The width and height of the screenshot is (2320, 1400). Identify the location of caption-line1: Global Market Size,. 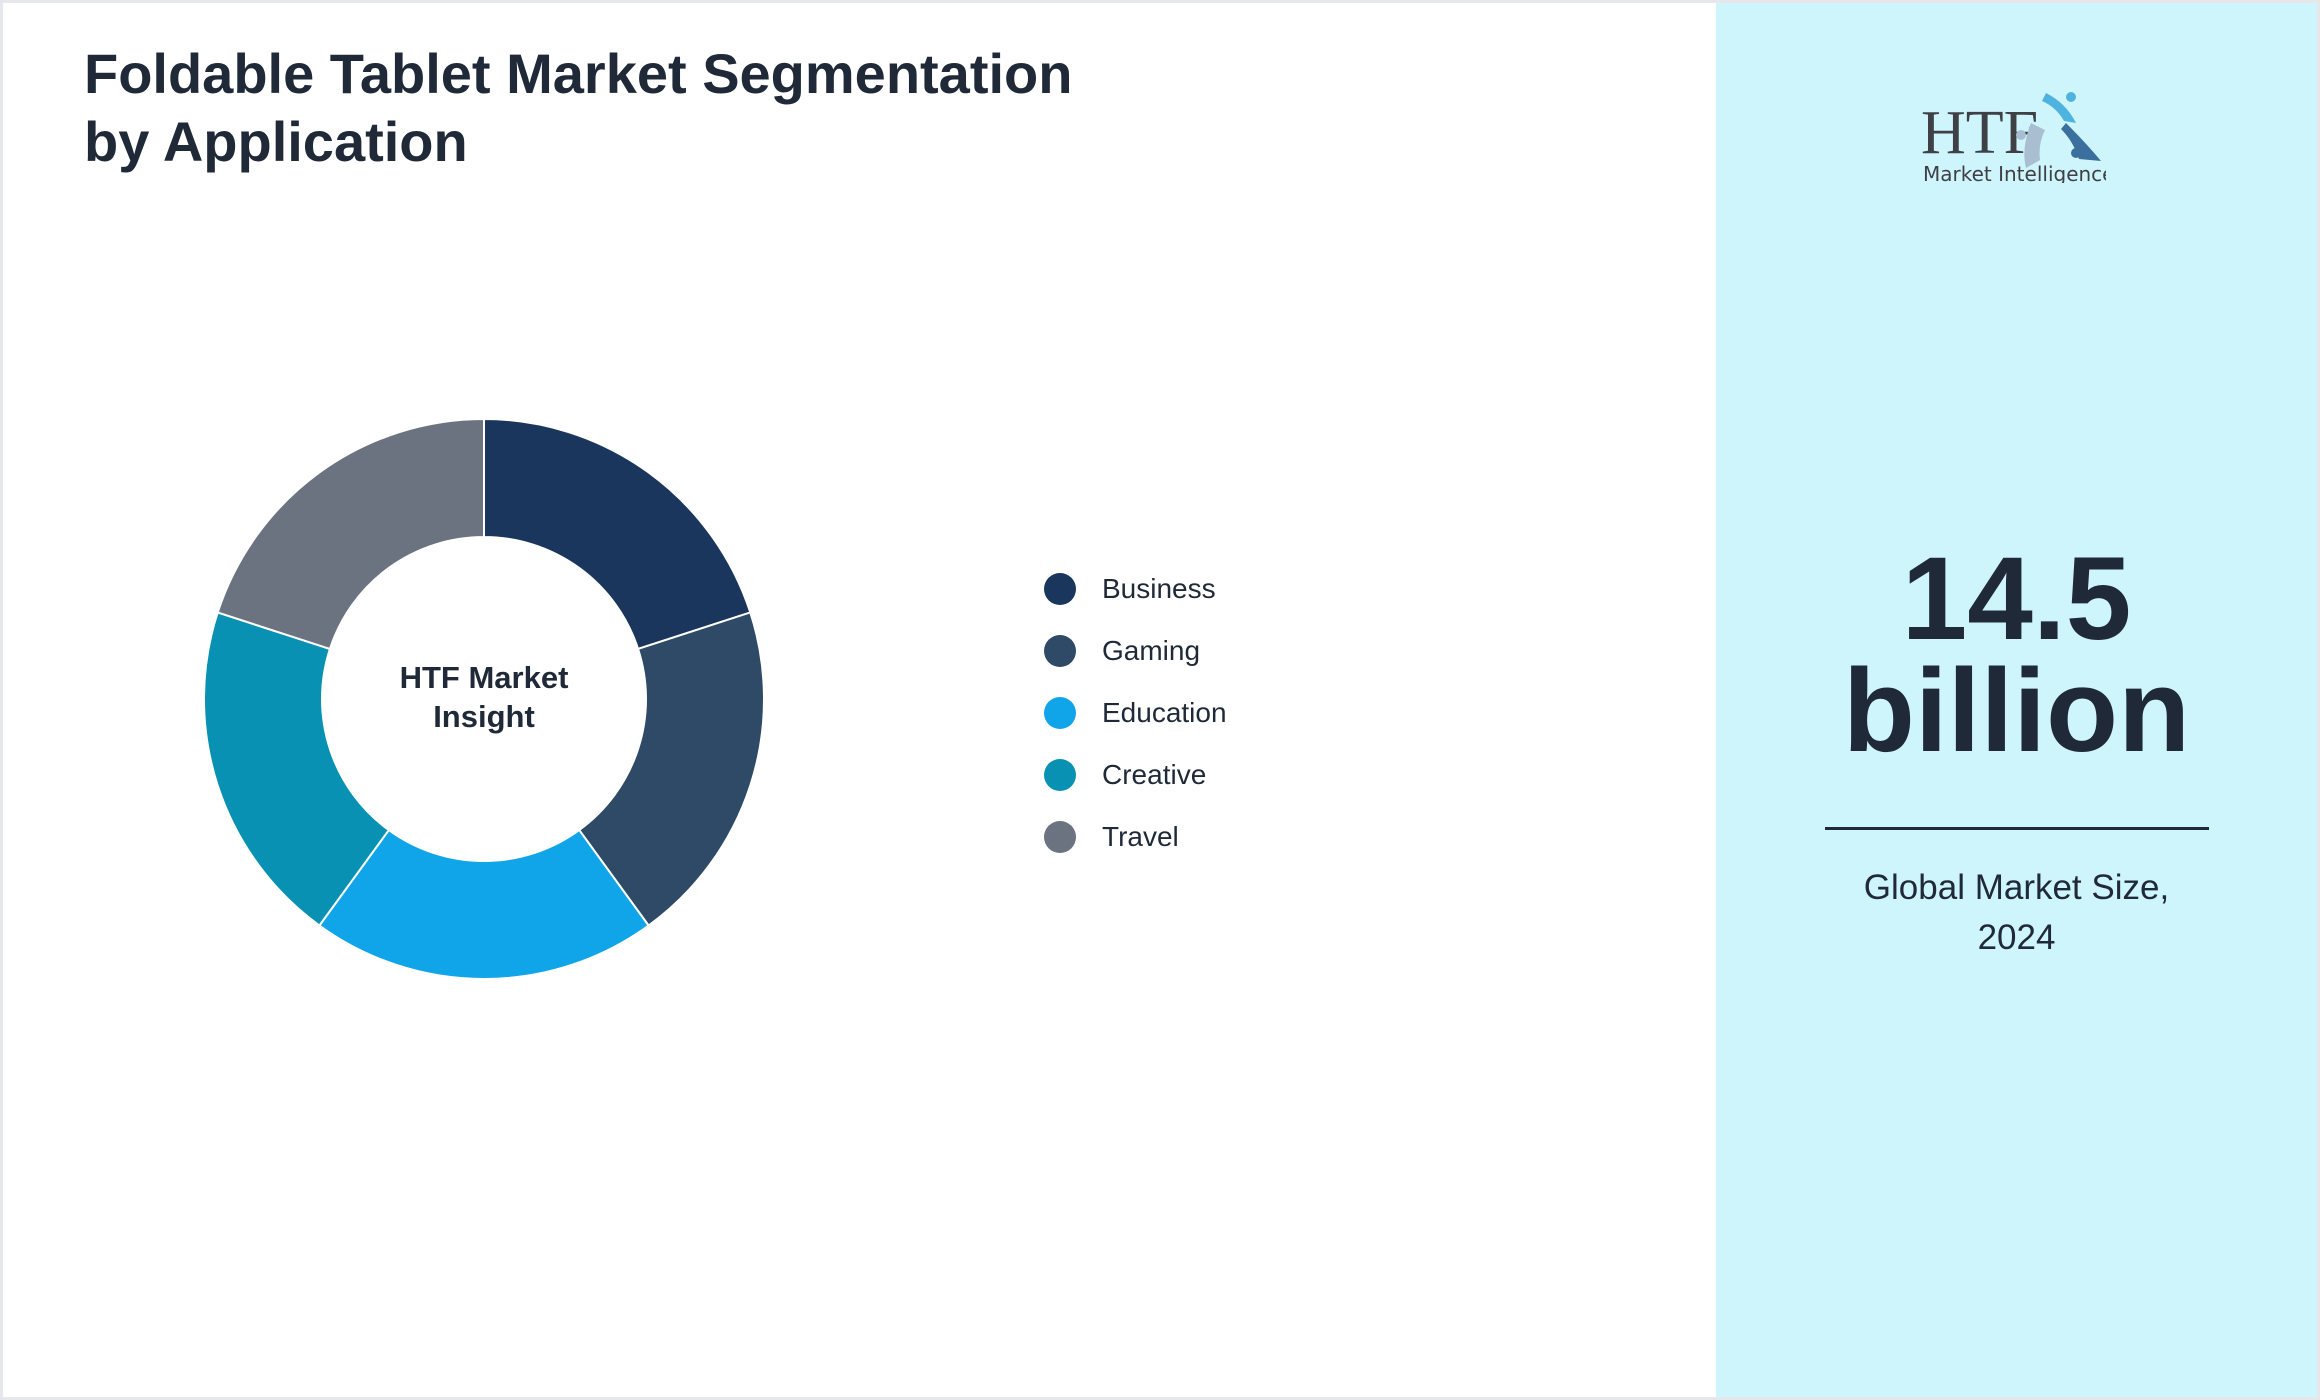
(2016, 887).